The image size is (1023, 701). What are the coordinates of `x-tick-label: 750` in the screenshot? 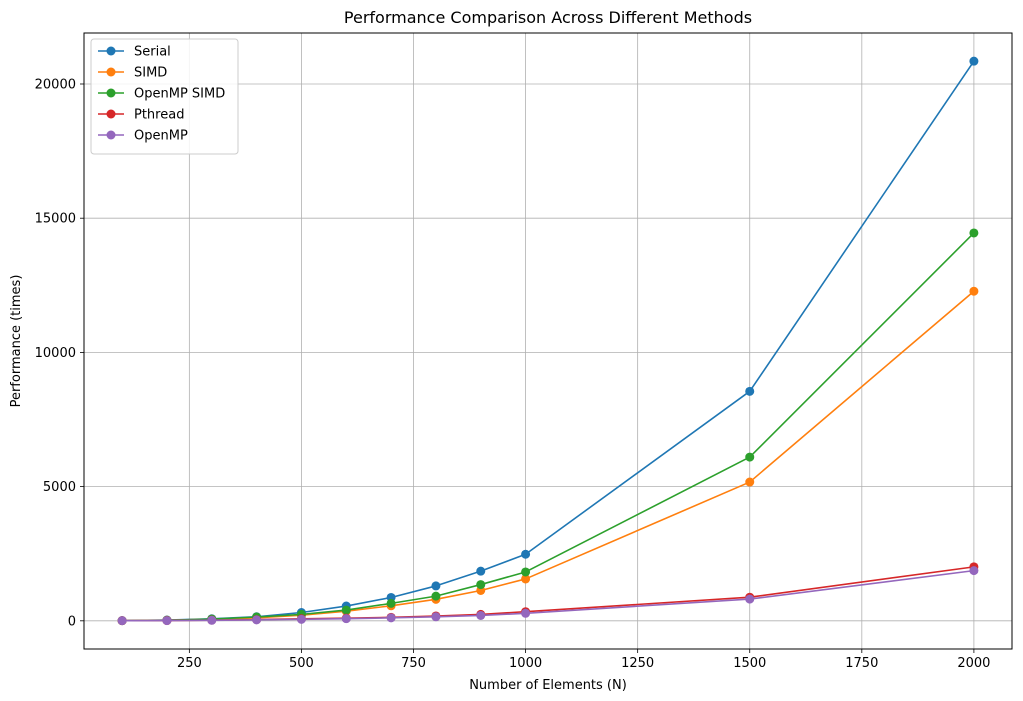 It's located at (413, 663).